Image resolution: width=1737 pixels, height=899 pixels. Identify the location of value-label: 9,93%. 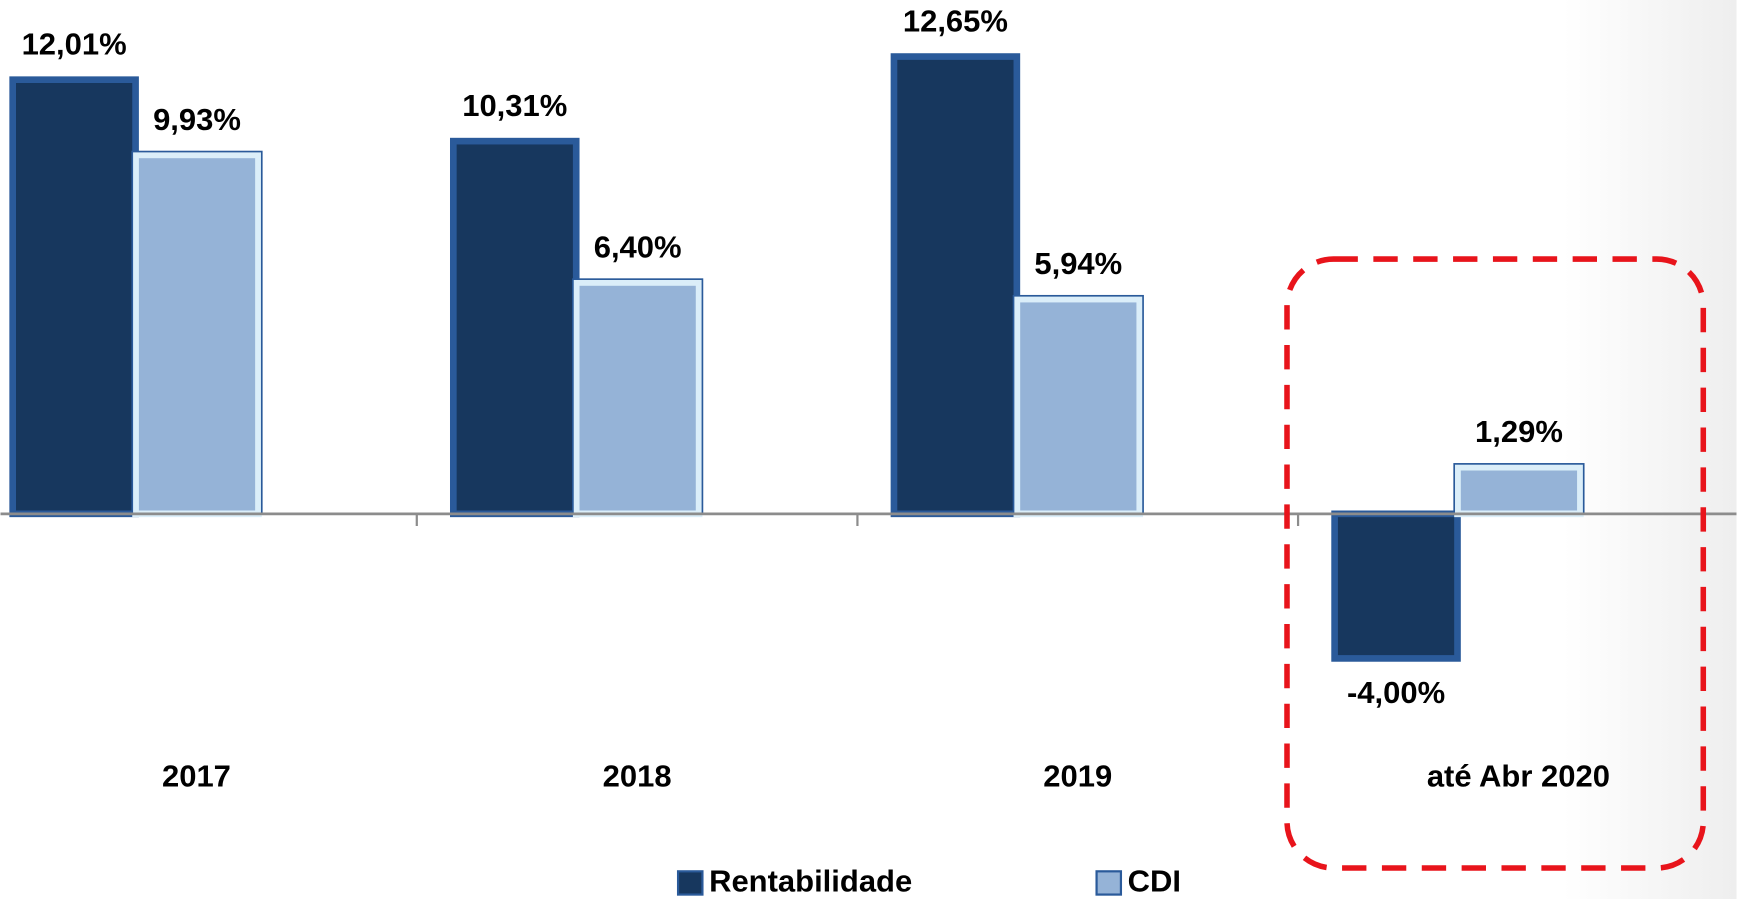
(197, 119).